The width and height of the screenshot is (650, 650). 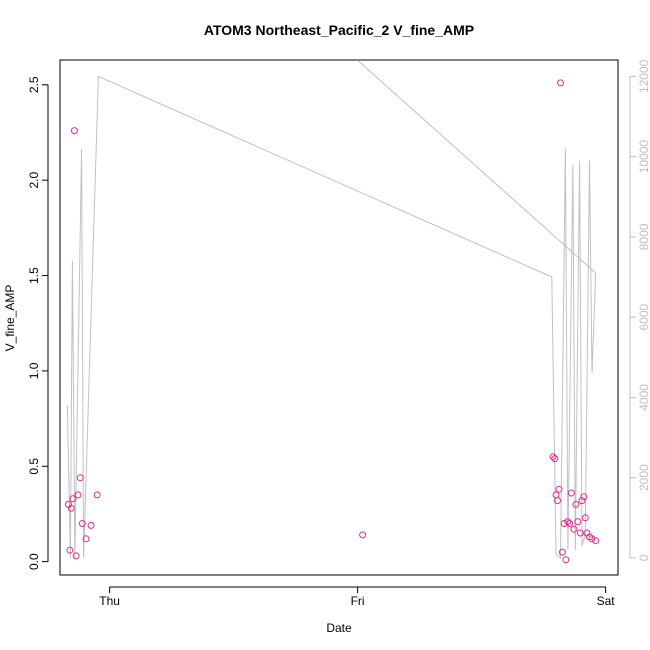 I want to click on y-right-tick-label: 0, so click(x=643, y=557).